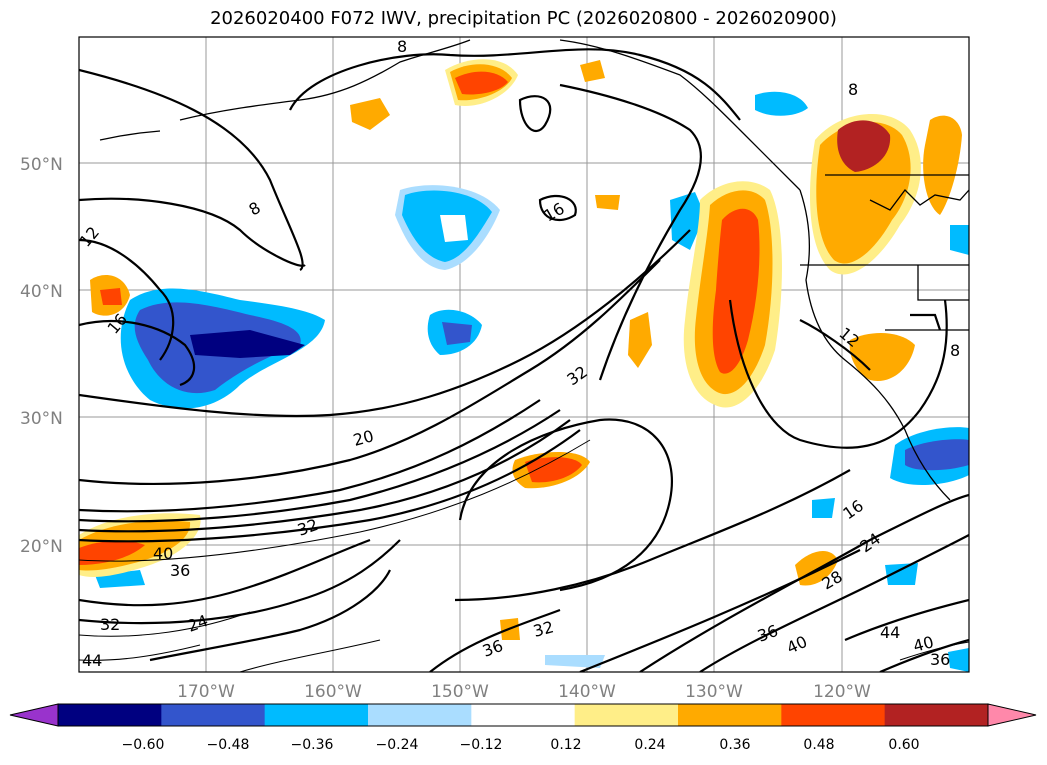 Image resolution: width=1047 pixels, height=765 pixels. What do you see at coordinates (524, 692) in the screenshot?
I see `lon-axis: 170°W 160°W 150°W 140°W 130°W 120°W` at bounding box center [524, 692].